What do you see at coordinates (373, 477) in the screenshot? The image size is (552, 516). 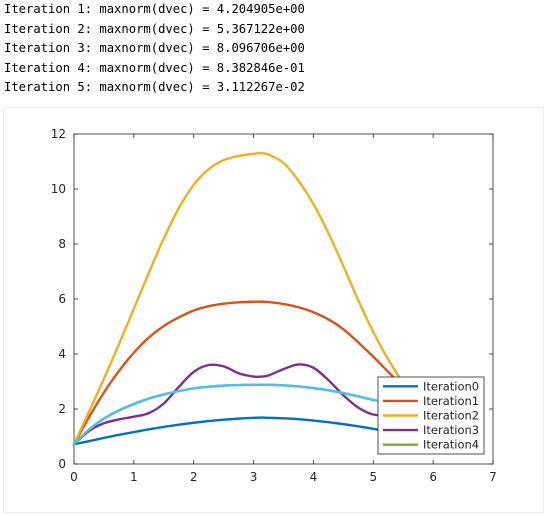 I see `x-tick-label: 5` at bounding box center [373, 477].